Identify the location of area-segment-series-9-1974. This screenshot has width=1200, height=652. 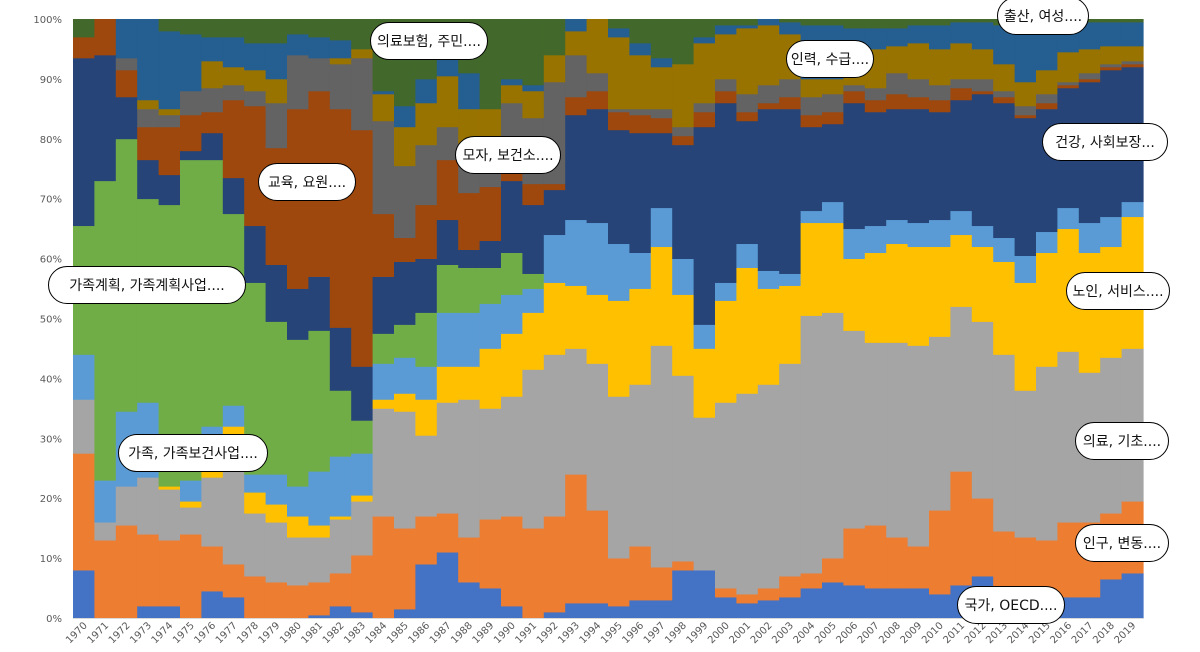
(169, 112).